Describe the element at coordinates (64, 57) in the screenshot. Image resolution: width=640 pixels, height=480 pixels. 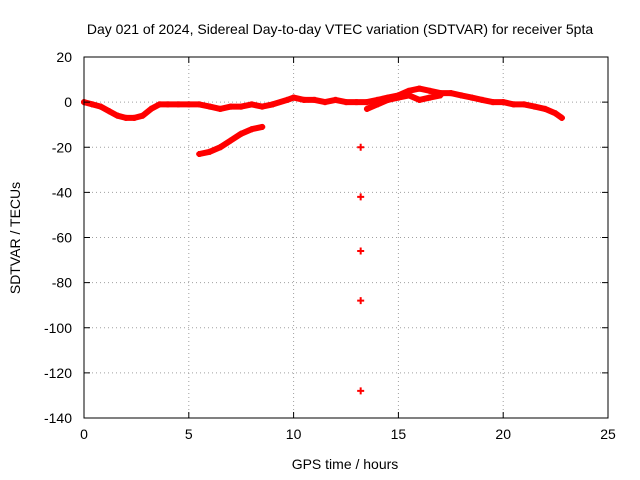
I see `y-tick-label: 20` at that location.